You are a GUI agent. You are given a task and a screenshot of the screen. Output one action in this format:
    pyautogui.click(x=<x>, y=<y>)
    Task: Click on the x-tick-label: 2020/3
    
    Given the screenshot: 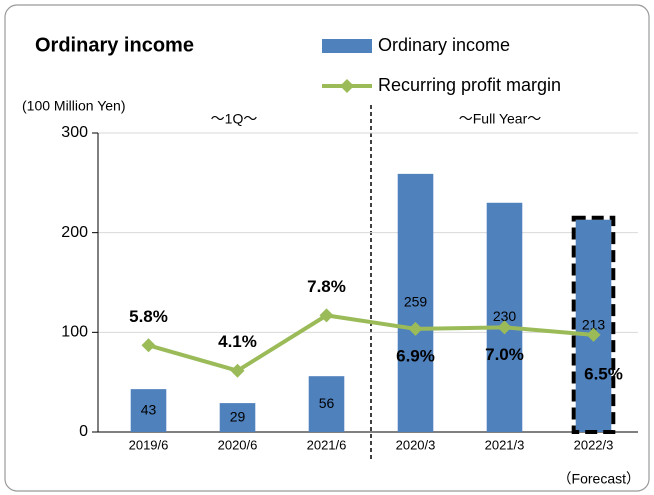 What is the action you would take?
    pyautogui.click(x=416, y=444)
    